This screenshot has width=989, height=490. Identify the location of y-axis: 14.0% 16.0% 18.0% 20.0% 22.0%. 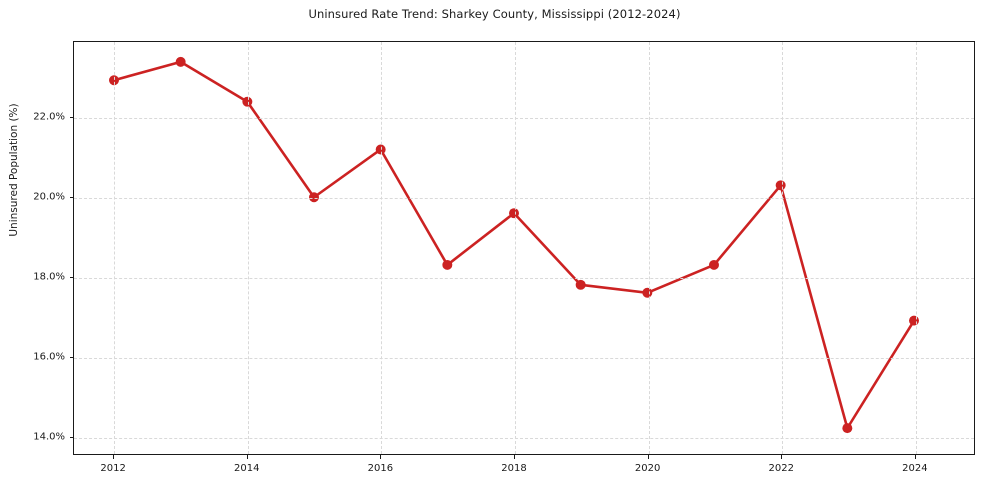
(36, 248).